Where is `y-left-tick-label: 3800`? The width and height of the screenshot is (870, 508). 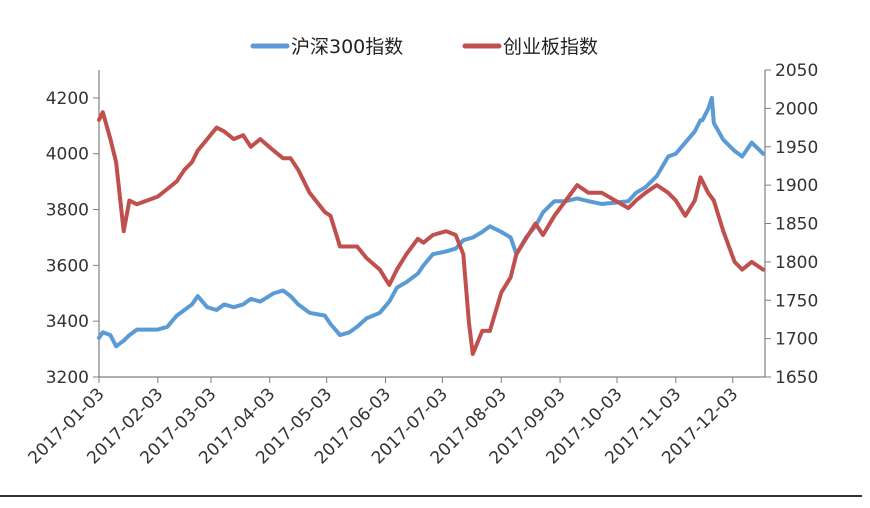 y-left-tick-label: 3800 is located at coordinates (67, 211).